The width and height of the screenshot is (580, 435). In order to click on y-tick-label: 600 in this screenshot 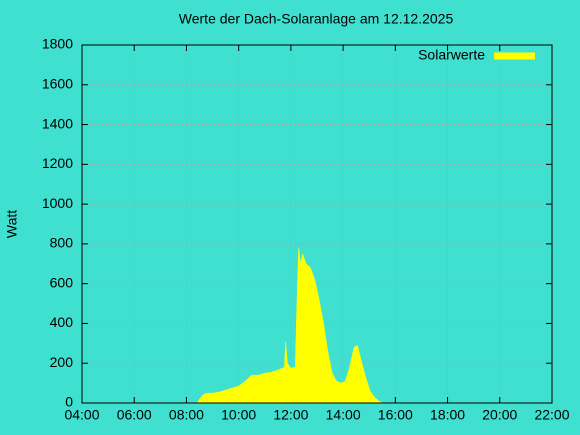, I will do `click(62, 282)`.